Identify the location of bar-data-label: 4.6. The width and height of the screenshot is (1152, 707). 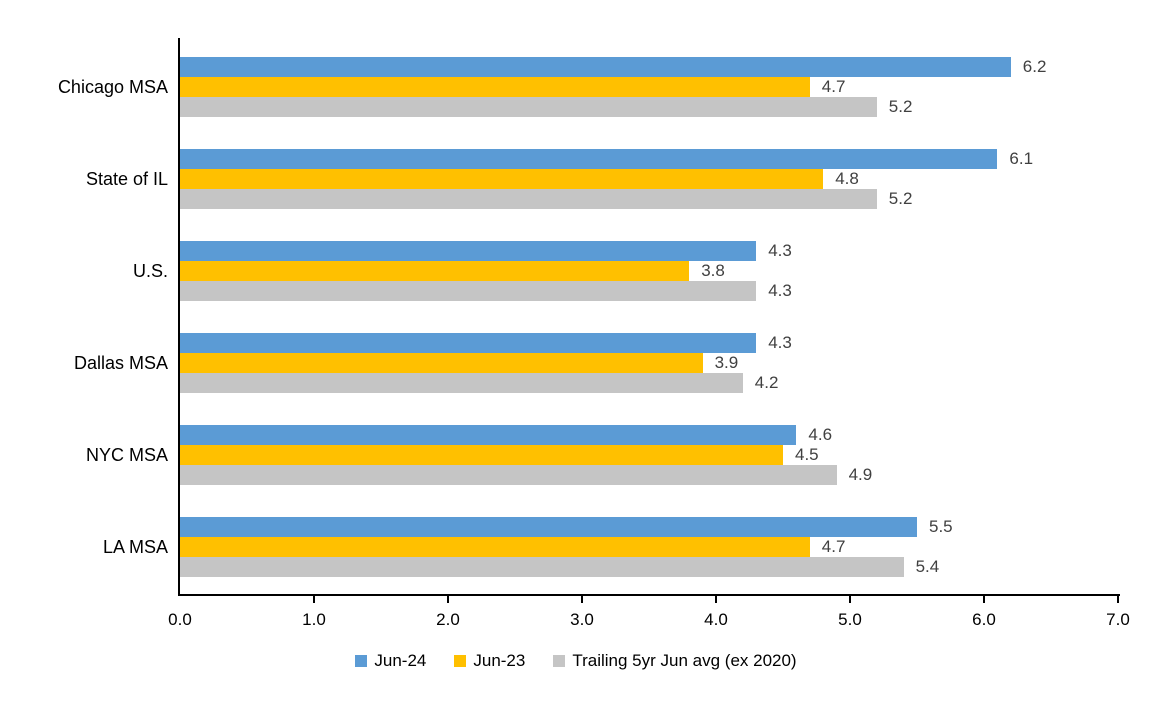
(820, 434).